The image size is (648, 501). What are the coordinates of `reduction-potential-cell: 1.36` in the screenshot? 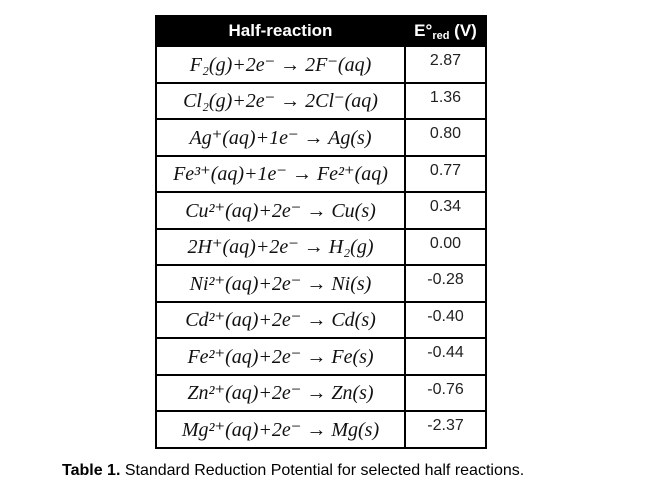 It's located at (445, 100).